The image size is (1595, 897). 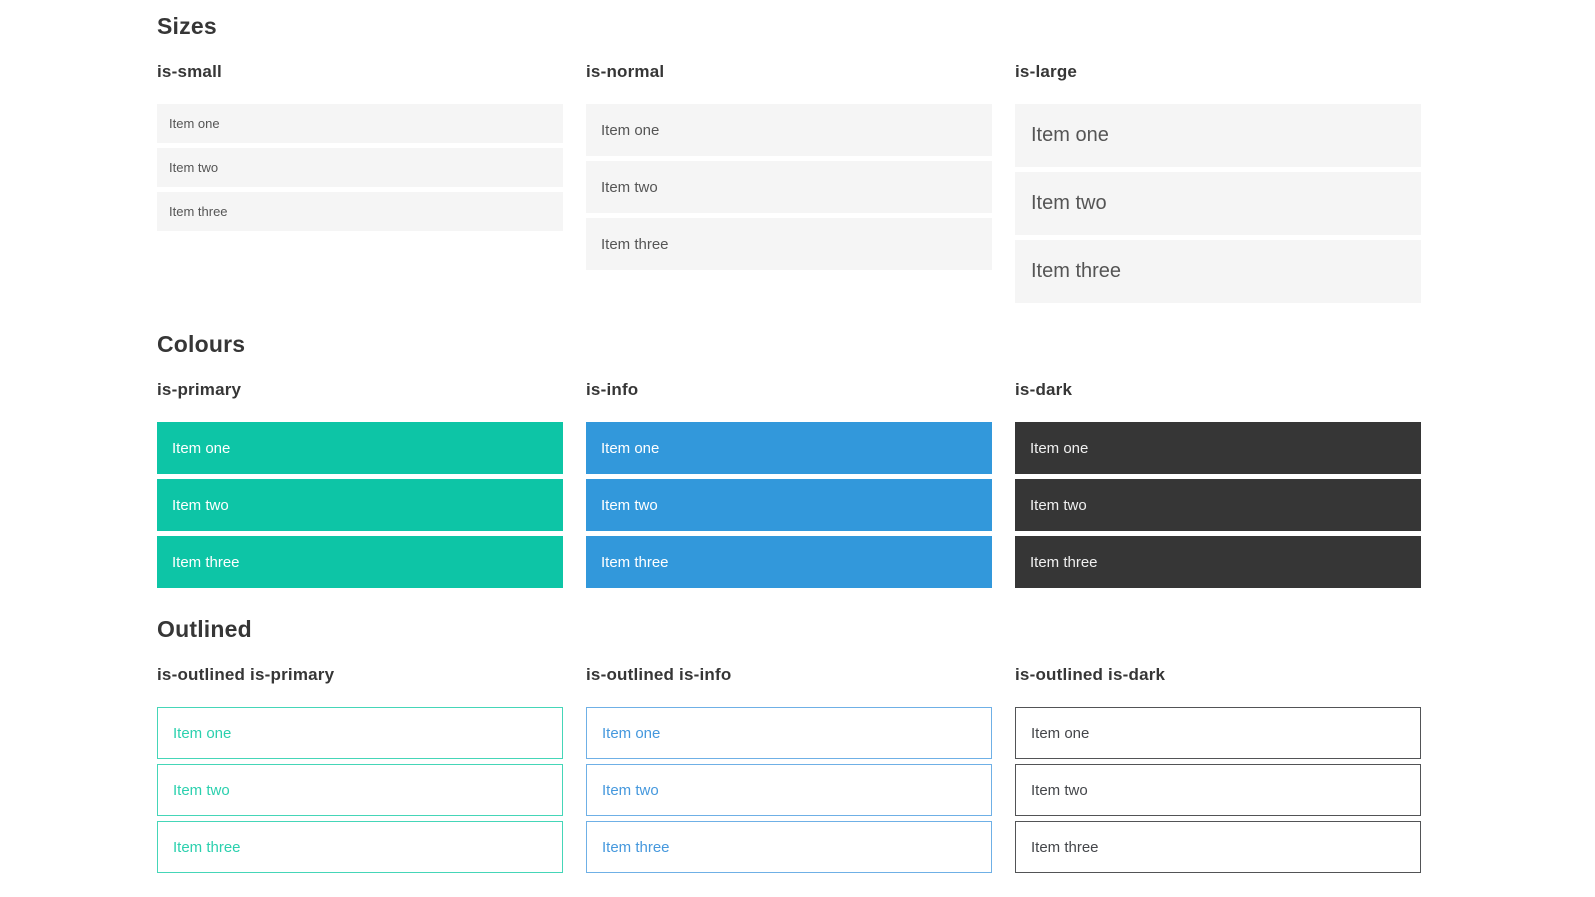 What do you see at coordinates (1046, 71) in the screenshot?
I see `column-label-is-large: is-large` at bounding box center [1046, 71].